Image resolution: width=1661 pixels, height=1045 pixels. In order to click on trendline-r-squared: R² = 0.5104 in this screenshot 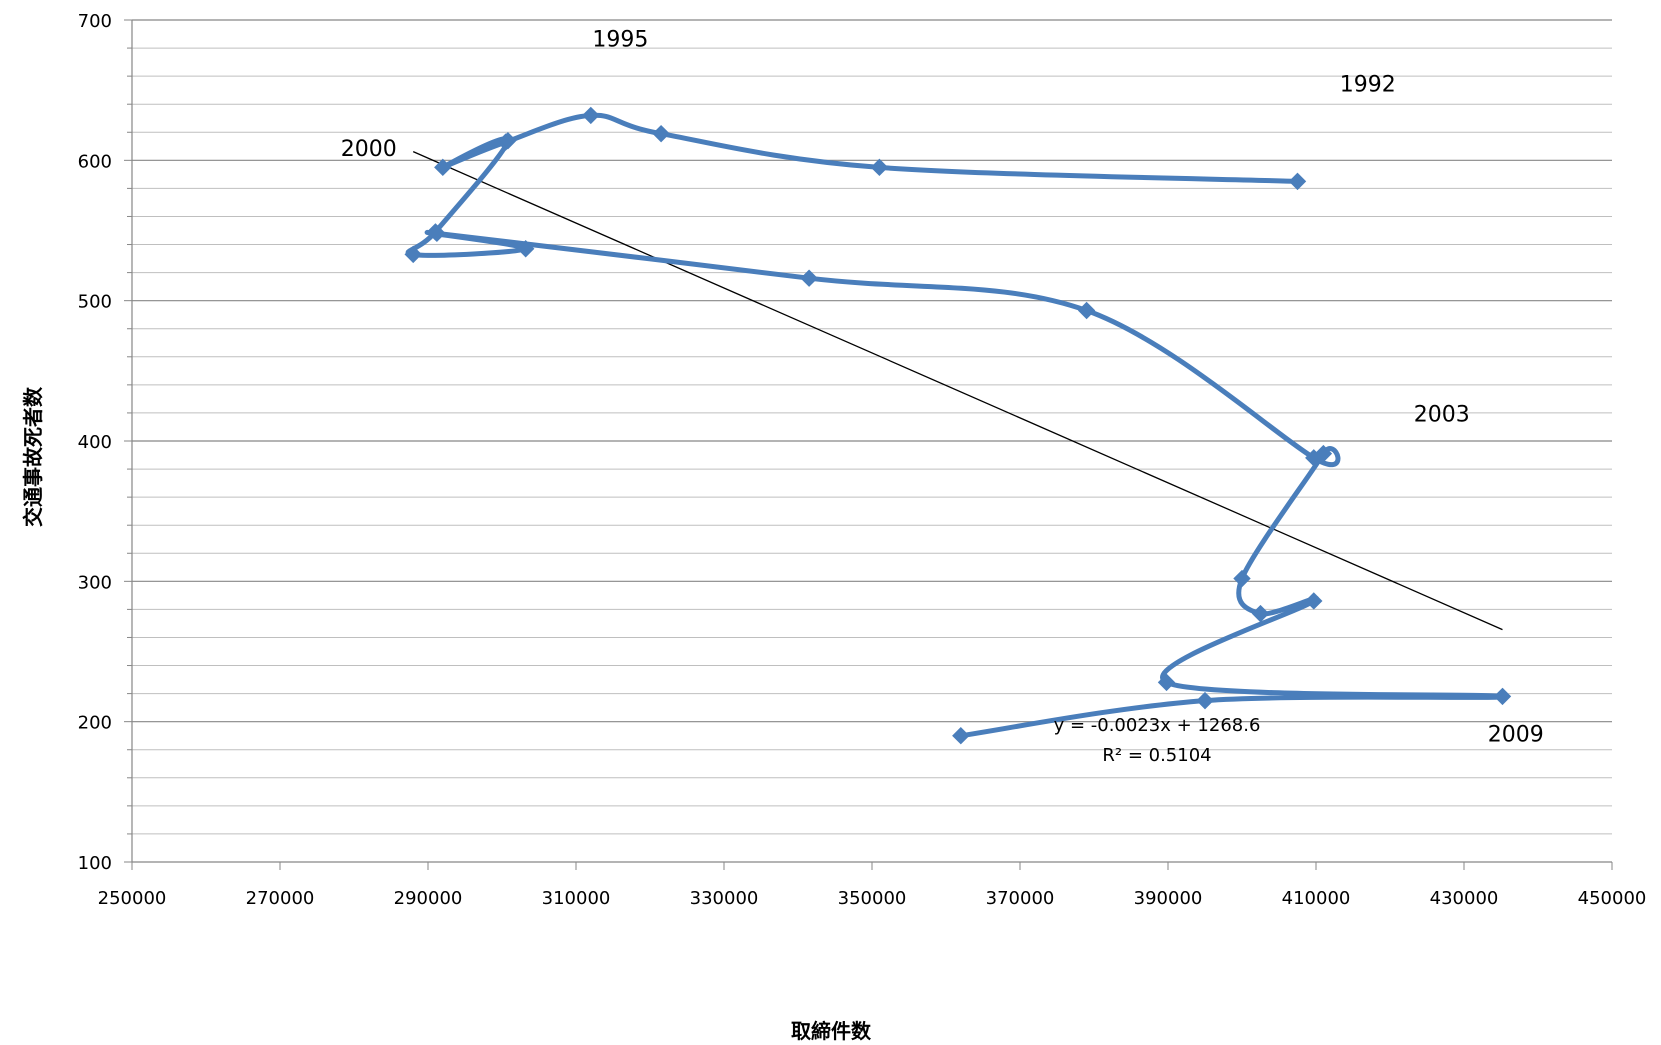, I will do `click(1156, 755)`.